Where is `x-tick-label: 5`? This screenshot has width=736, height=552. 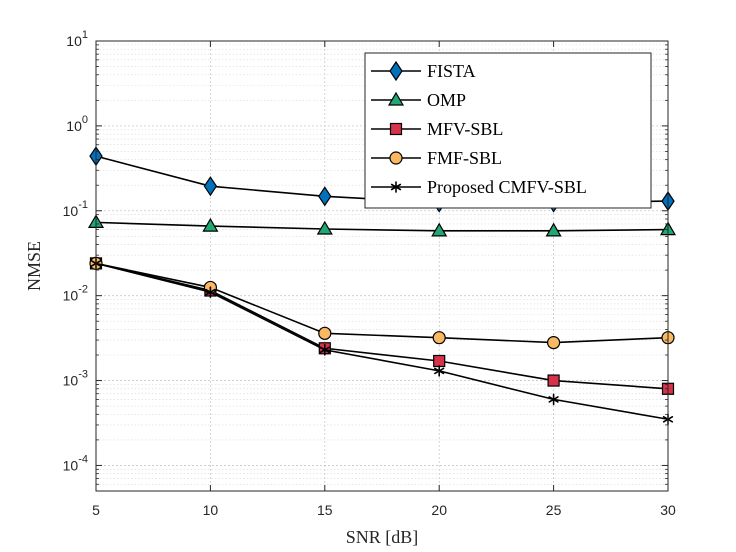 x-tick-label: 5 is located at coordinates (96, 510).